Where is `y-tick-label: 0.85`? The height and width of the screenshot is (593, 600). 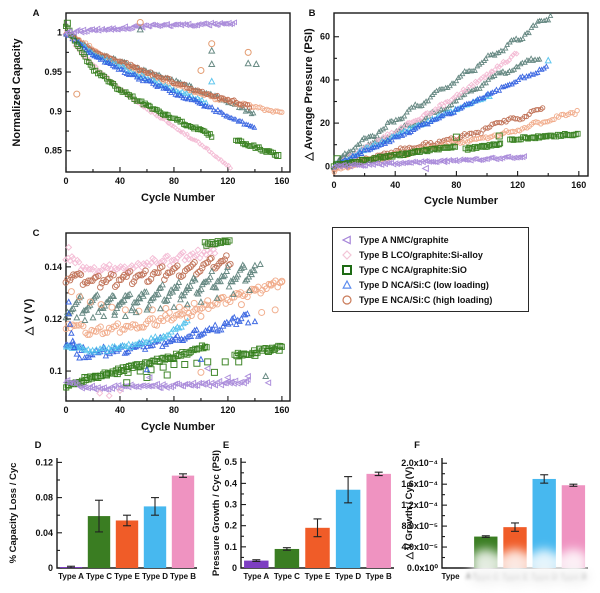 y-tick-label: 0.85 is located at coordinates (53, 151).